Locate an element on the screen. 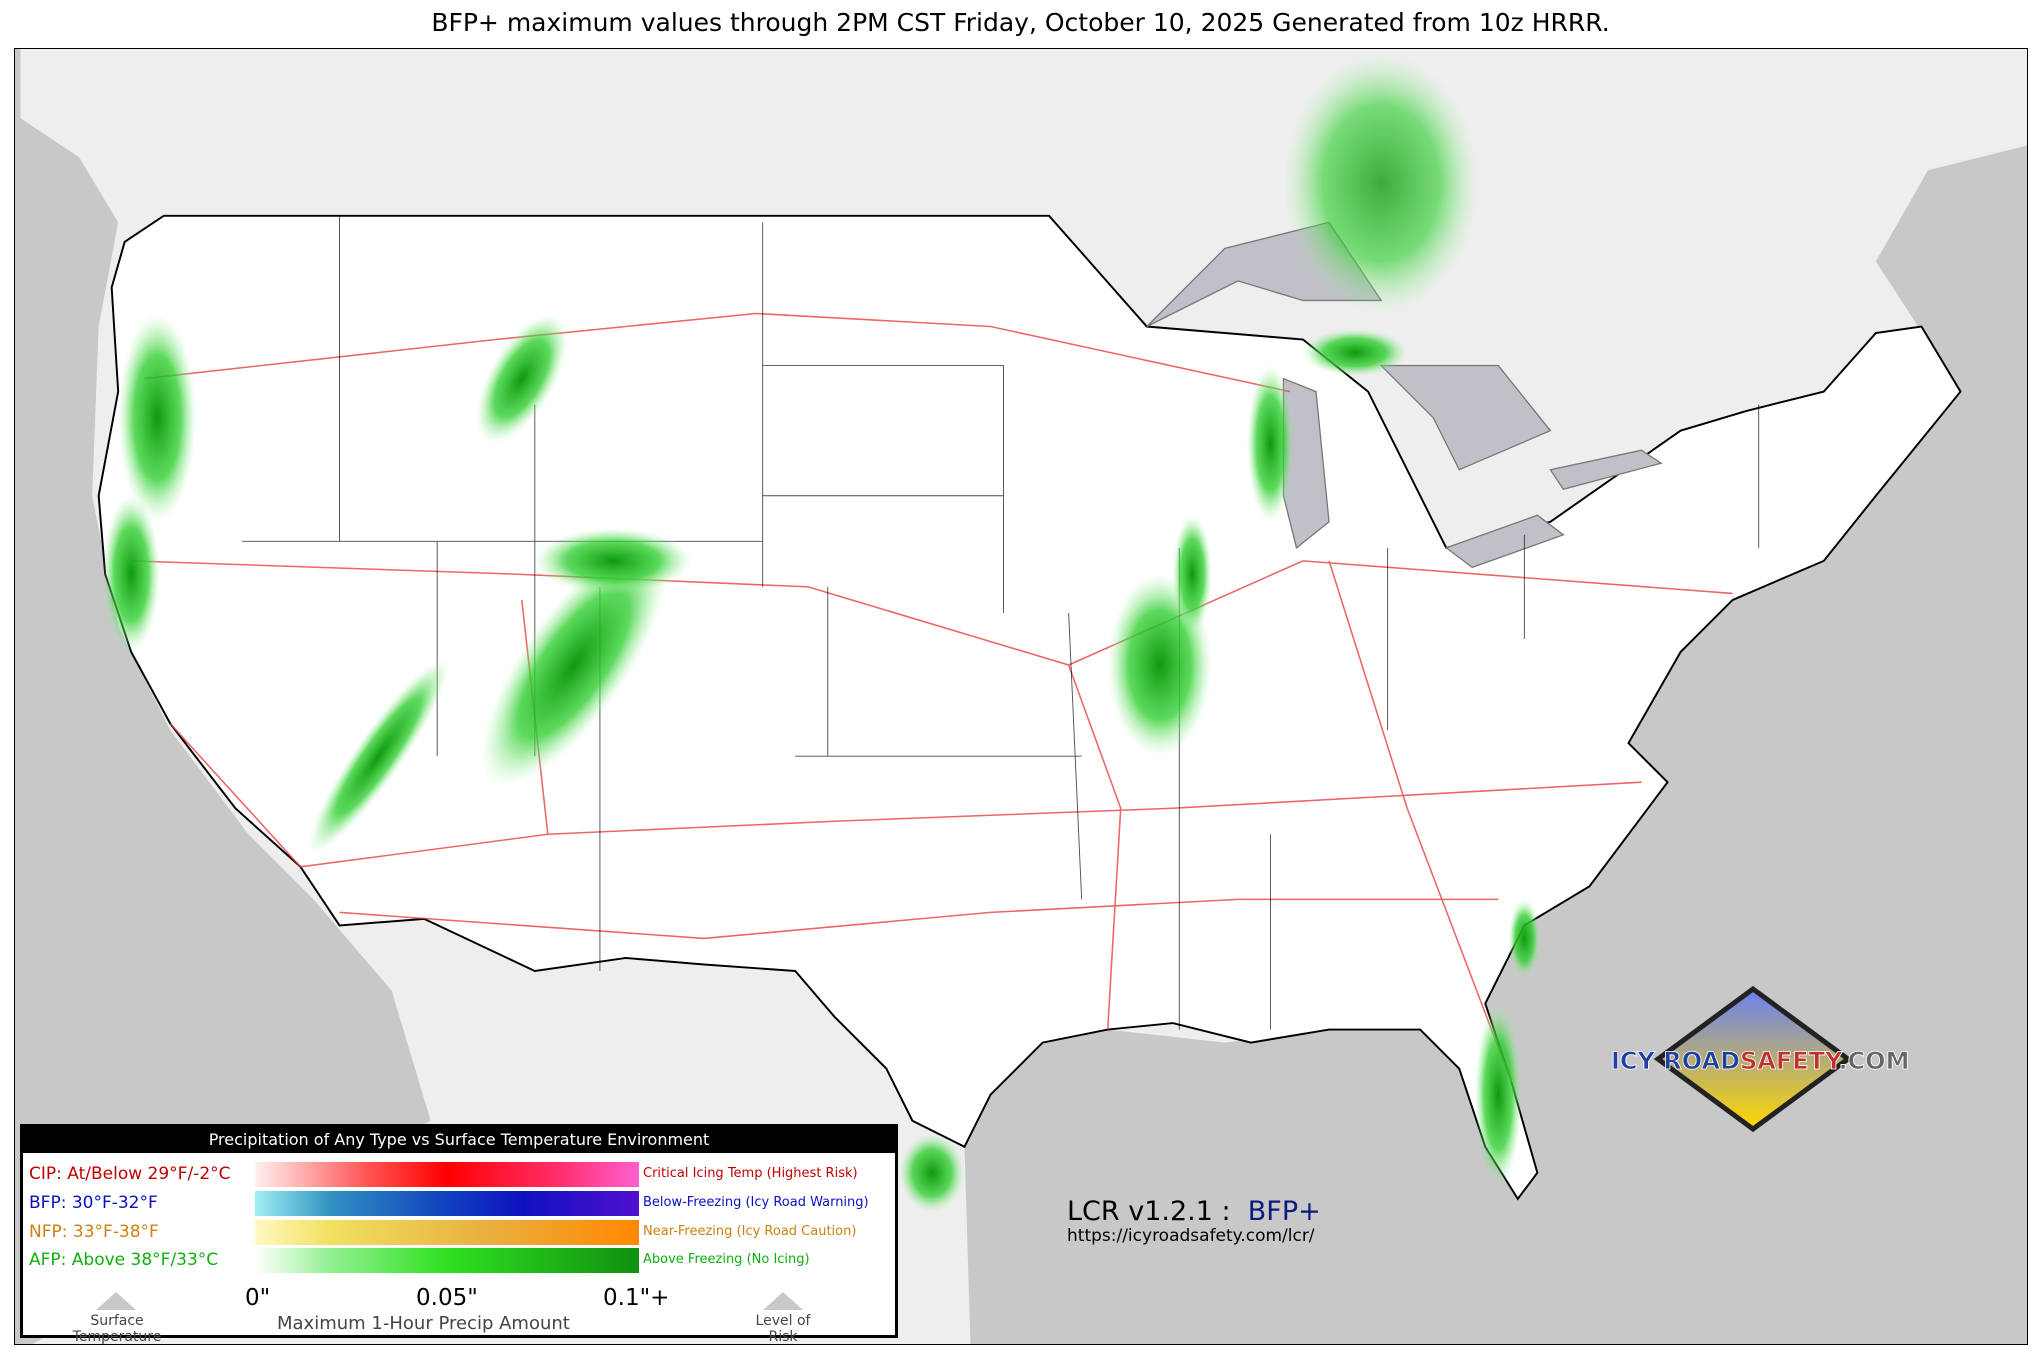 This screenshot has width=2041, height=1359. legend-label-nfp: NFP: 33°F-38°F is located at coordinates (94, 1232).